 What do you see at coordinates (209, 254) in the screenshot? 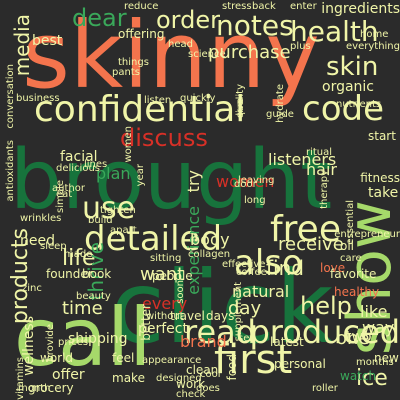
I see `cloud-word: collagen` at bounding box center [209, 254].